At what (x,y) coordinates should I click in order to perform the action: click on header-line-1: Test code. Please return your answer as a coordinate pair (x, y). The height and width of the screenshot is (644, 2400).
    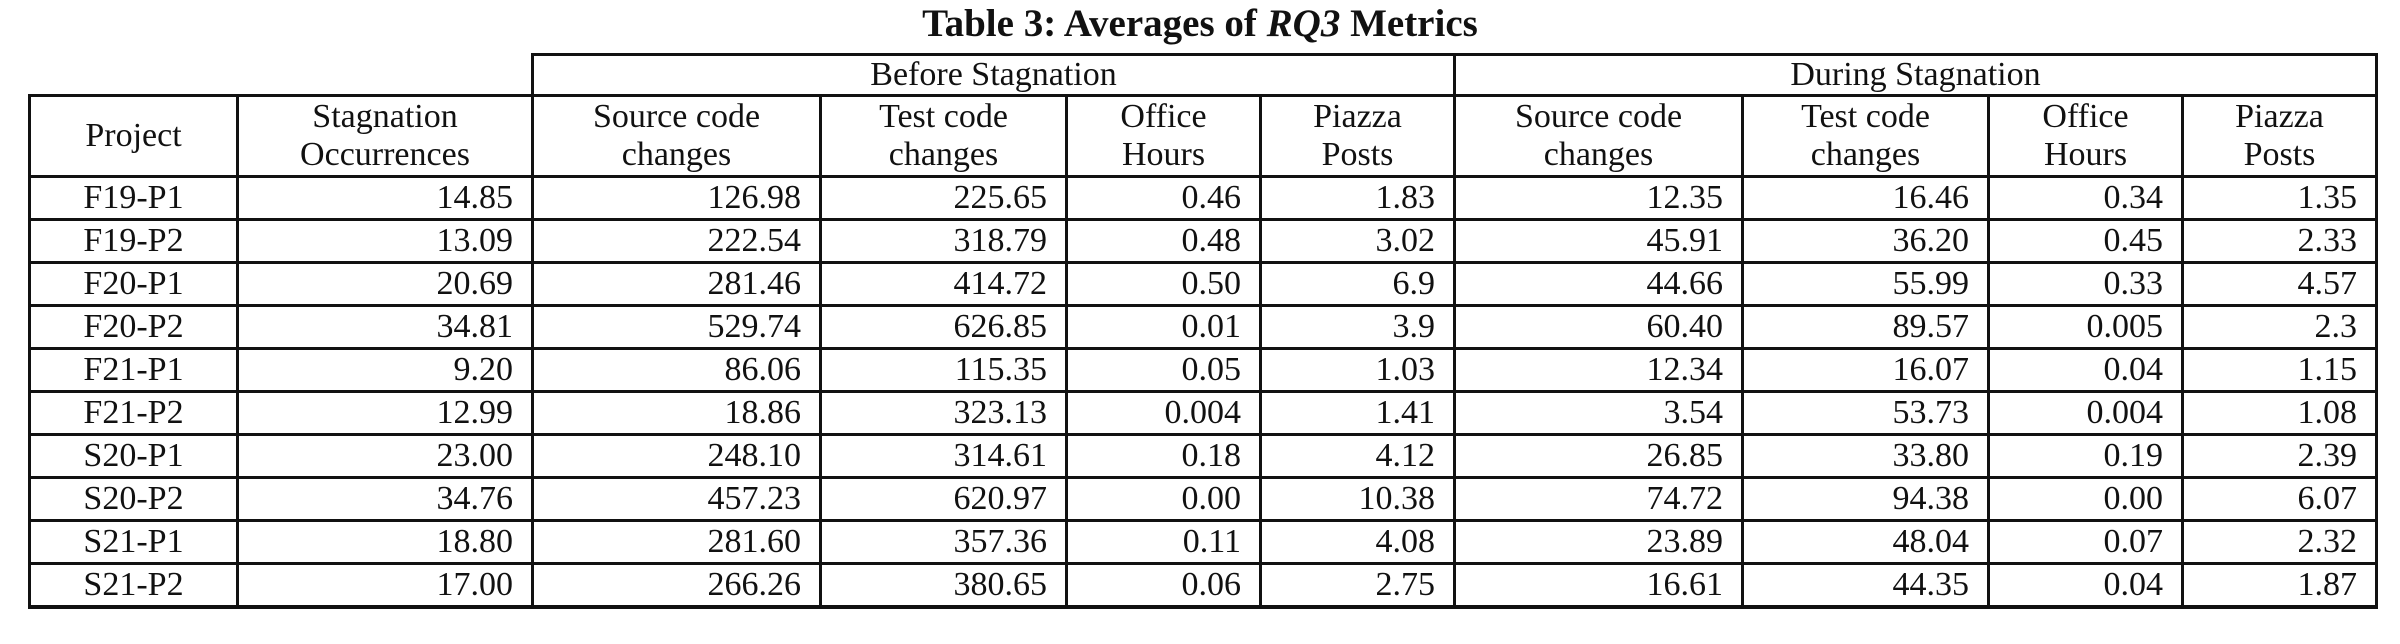
    Looking at the image, I should click on (1865, 117).